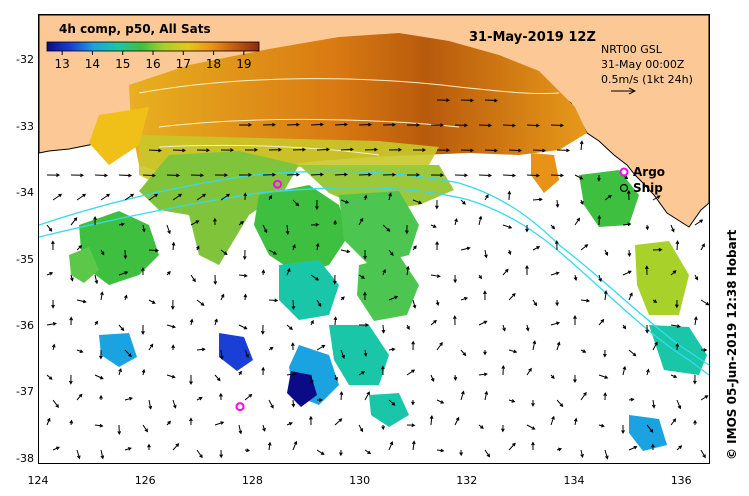  I want to click on colorbar-ticks: 13 14 15 16 17 18 19, so click(153, 61).